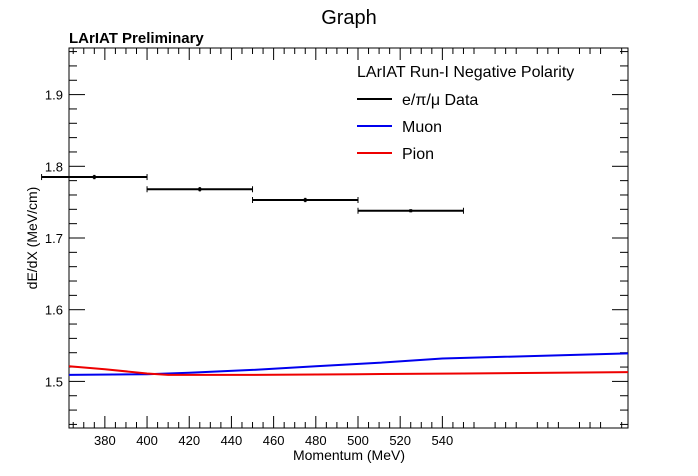 The image size is (698, 476). What do you see at coordinates (32, 238) in the screenshot?
I see `y-axis-label: dE/dX (MeV/cm)` at bounding box center [32, 238].